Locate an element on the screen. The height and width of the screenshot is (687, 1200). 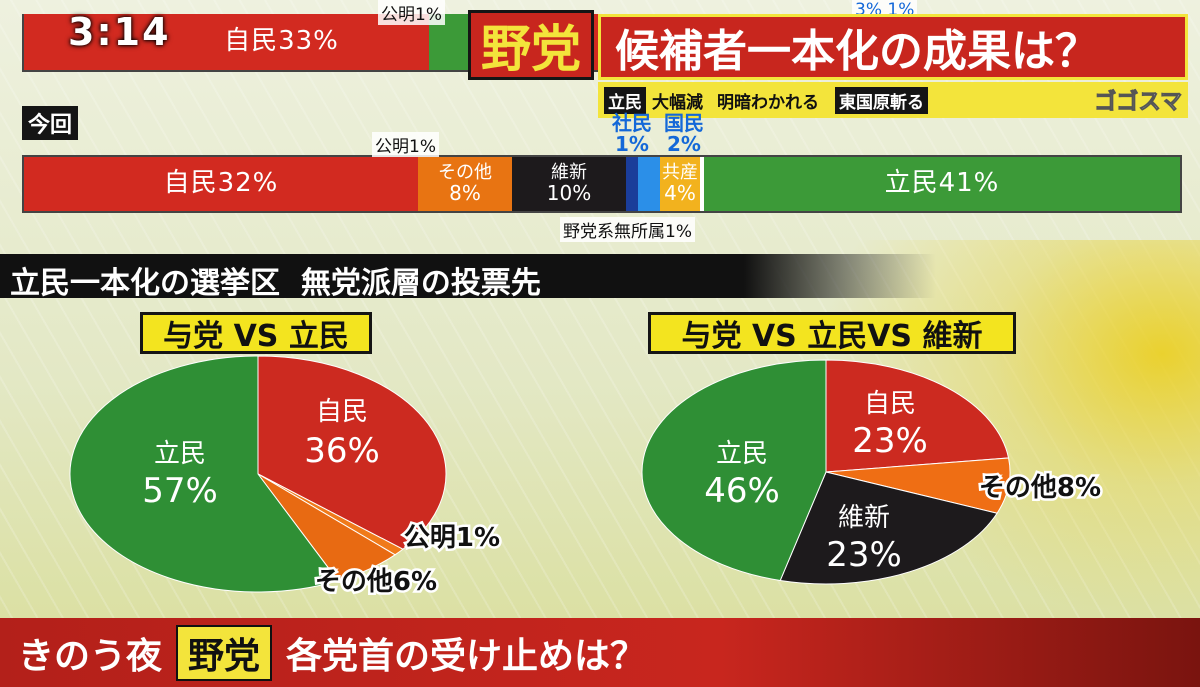
watermark: ゴゴスマ is located at coordinates (1138, 103).